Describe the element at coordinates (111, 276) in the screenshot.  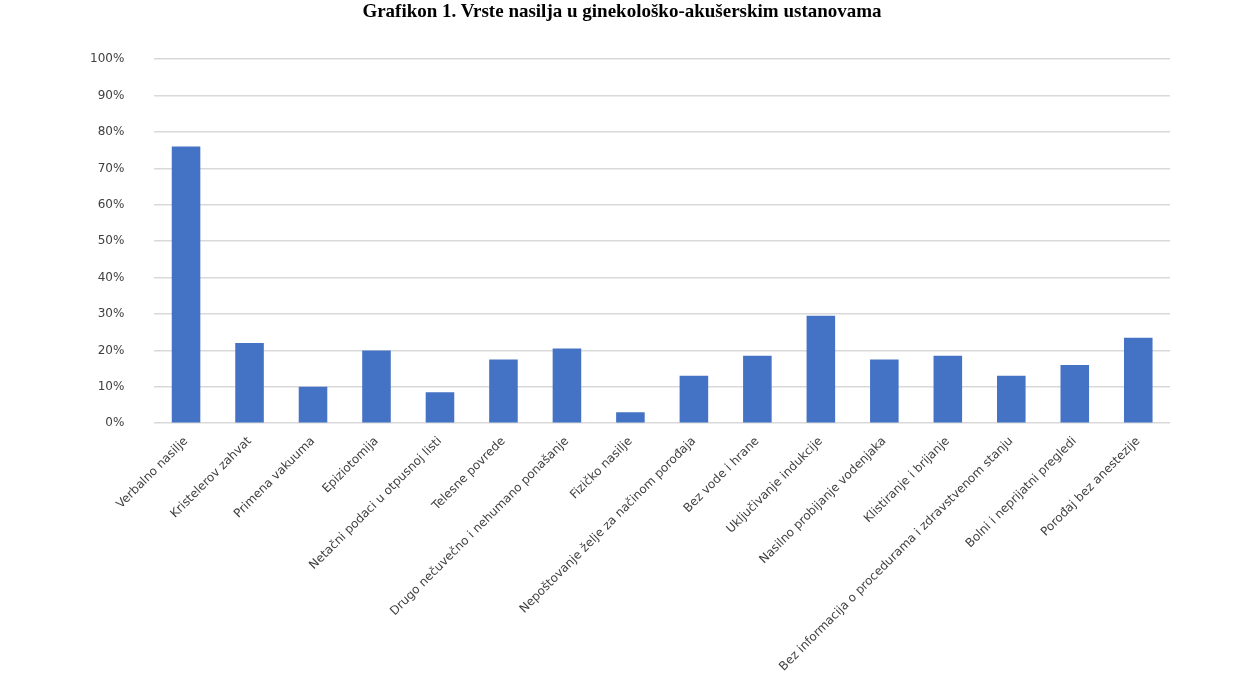
I see `y-tick-label: 40%` at that location.